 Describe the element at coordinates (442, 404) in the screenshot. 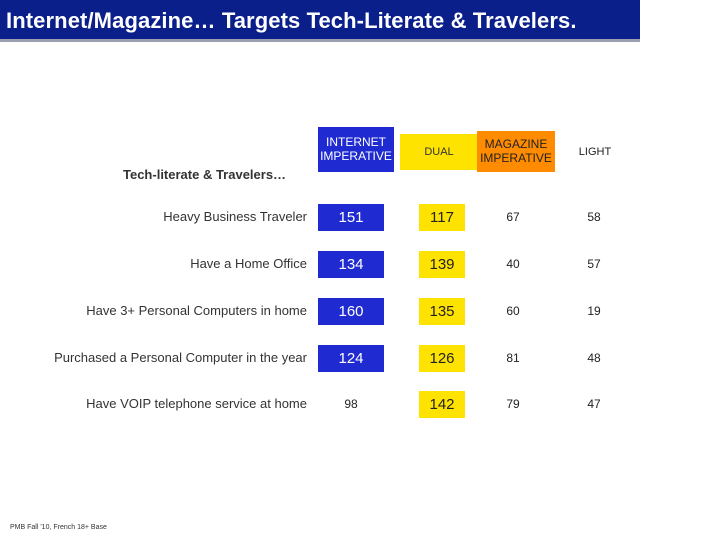

I see `value-cell-dual: 142` at that location.